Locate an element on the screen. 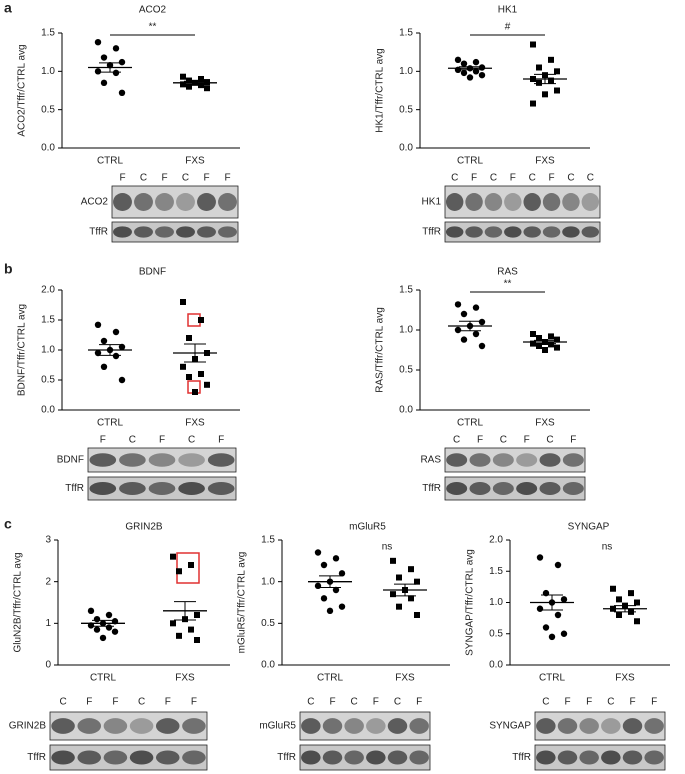 This screenshot has height=774, width=685. y-axis-label: mGluR5/Tffr/CTRL avg is located at coordinates (242, 603).